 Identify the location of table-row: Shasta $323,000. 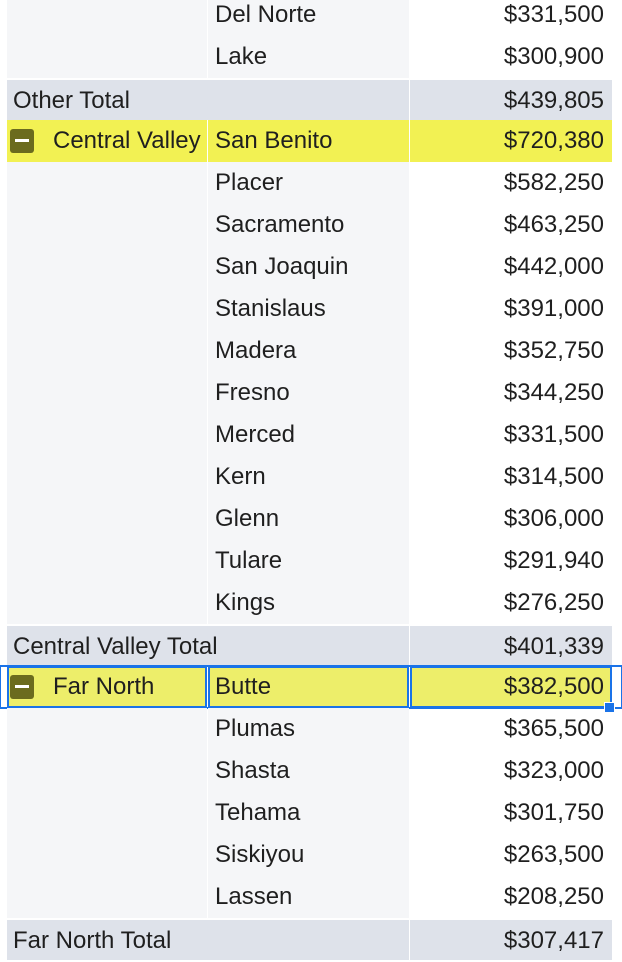
(311, 771).